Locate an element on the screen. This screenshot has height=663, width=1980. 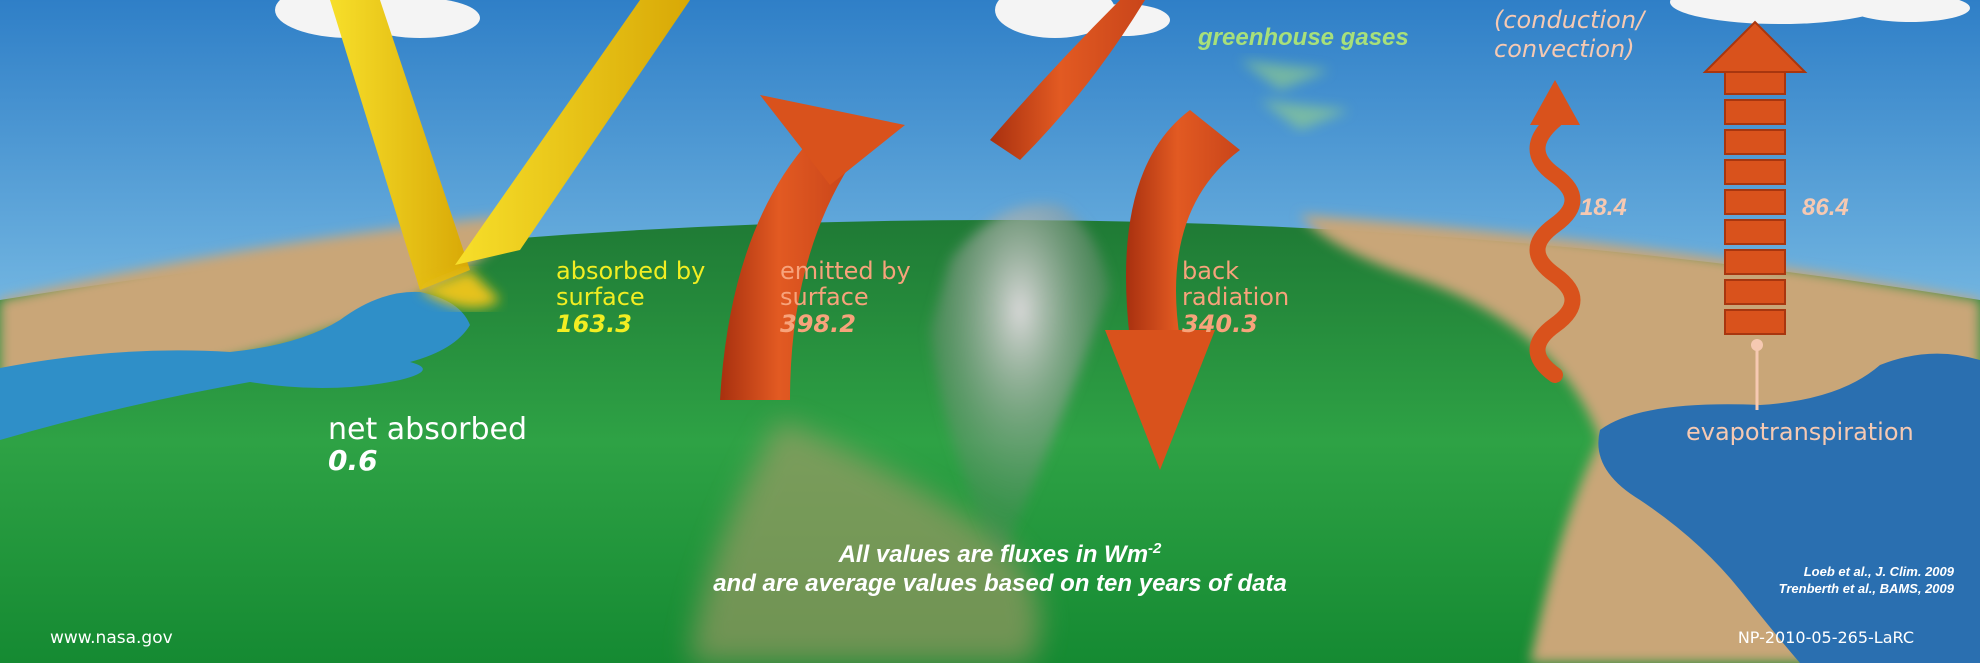
back-radiation-label: back radiation 340.3 is located at coordinates (1236, 297).